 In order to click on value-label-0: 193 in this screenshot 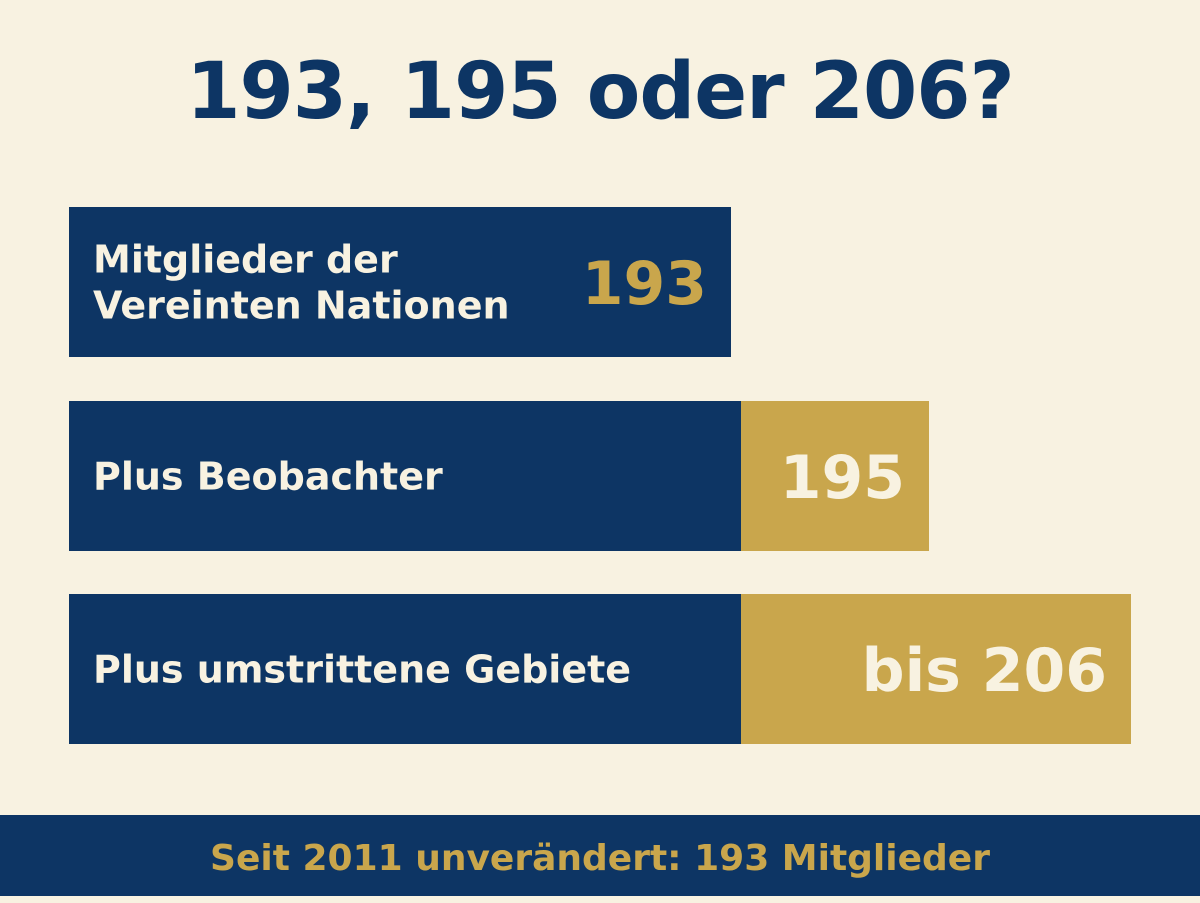, I will do `click(644, 284)`.